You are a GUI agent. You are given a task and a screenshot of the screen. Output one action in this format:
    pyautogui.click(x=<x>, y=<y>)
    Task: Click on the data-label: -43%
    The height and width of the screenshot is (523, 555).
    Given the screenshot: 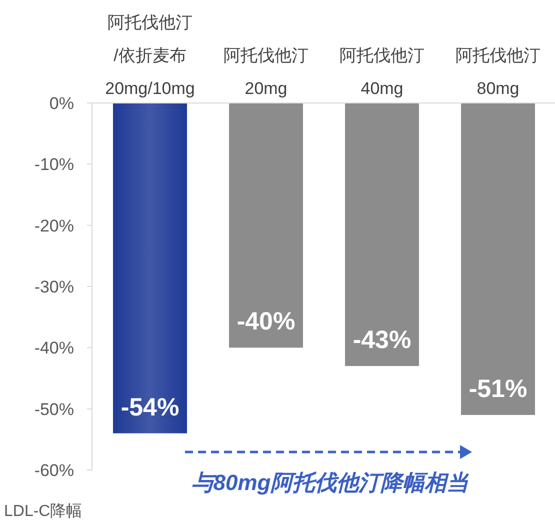 What is the action you would take?
    pyautogui.click(x=382, y=340)
    